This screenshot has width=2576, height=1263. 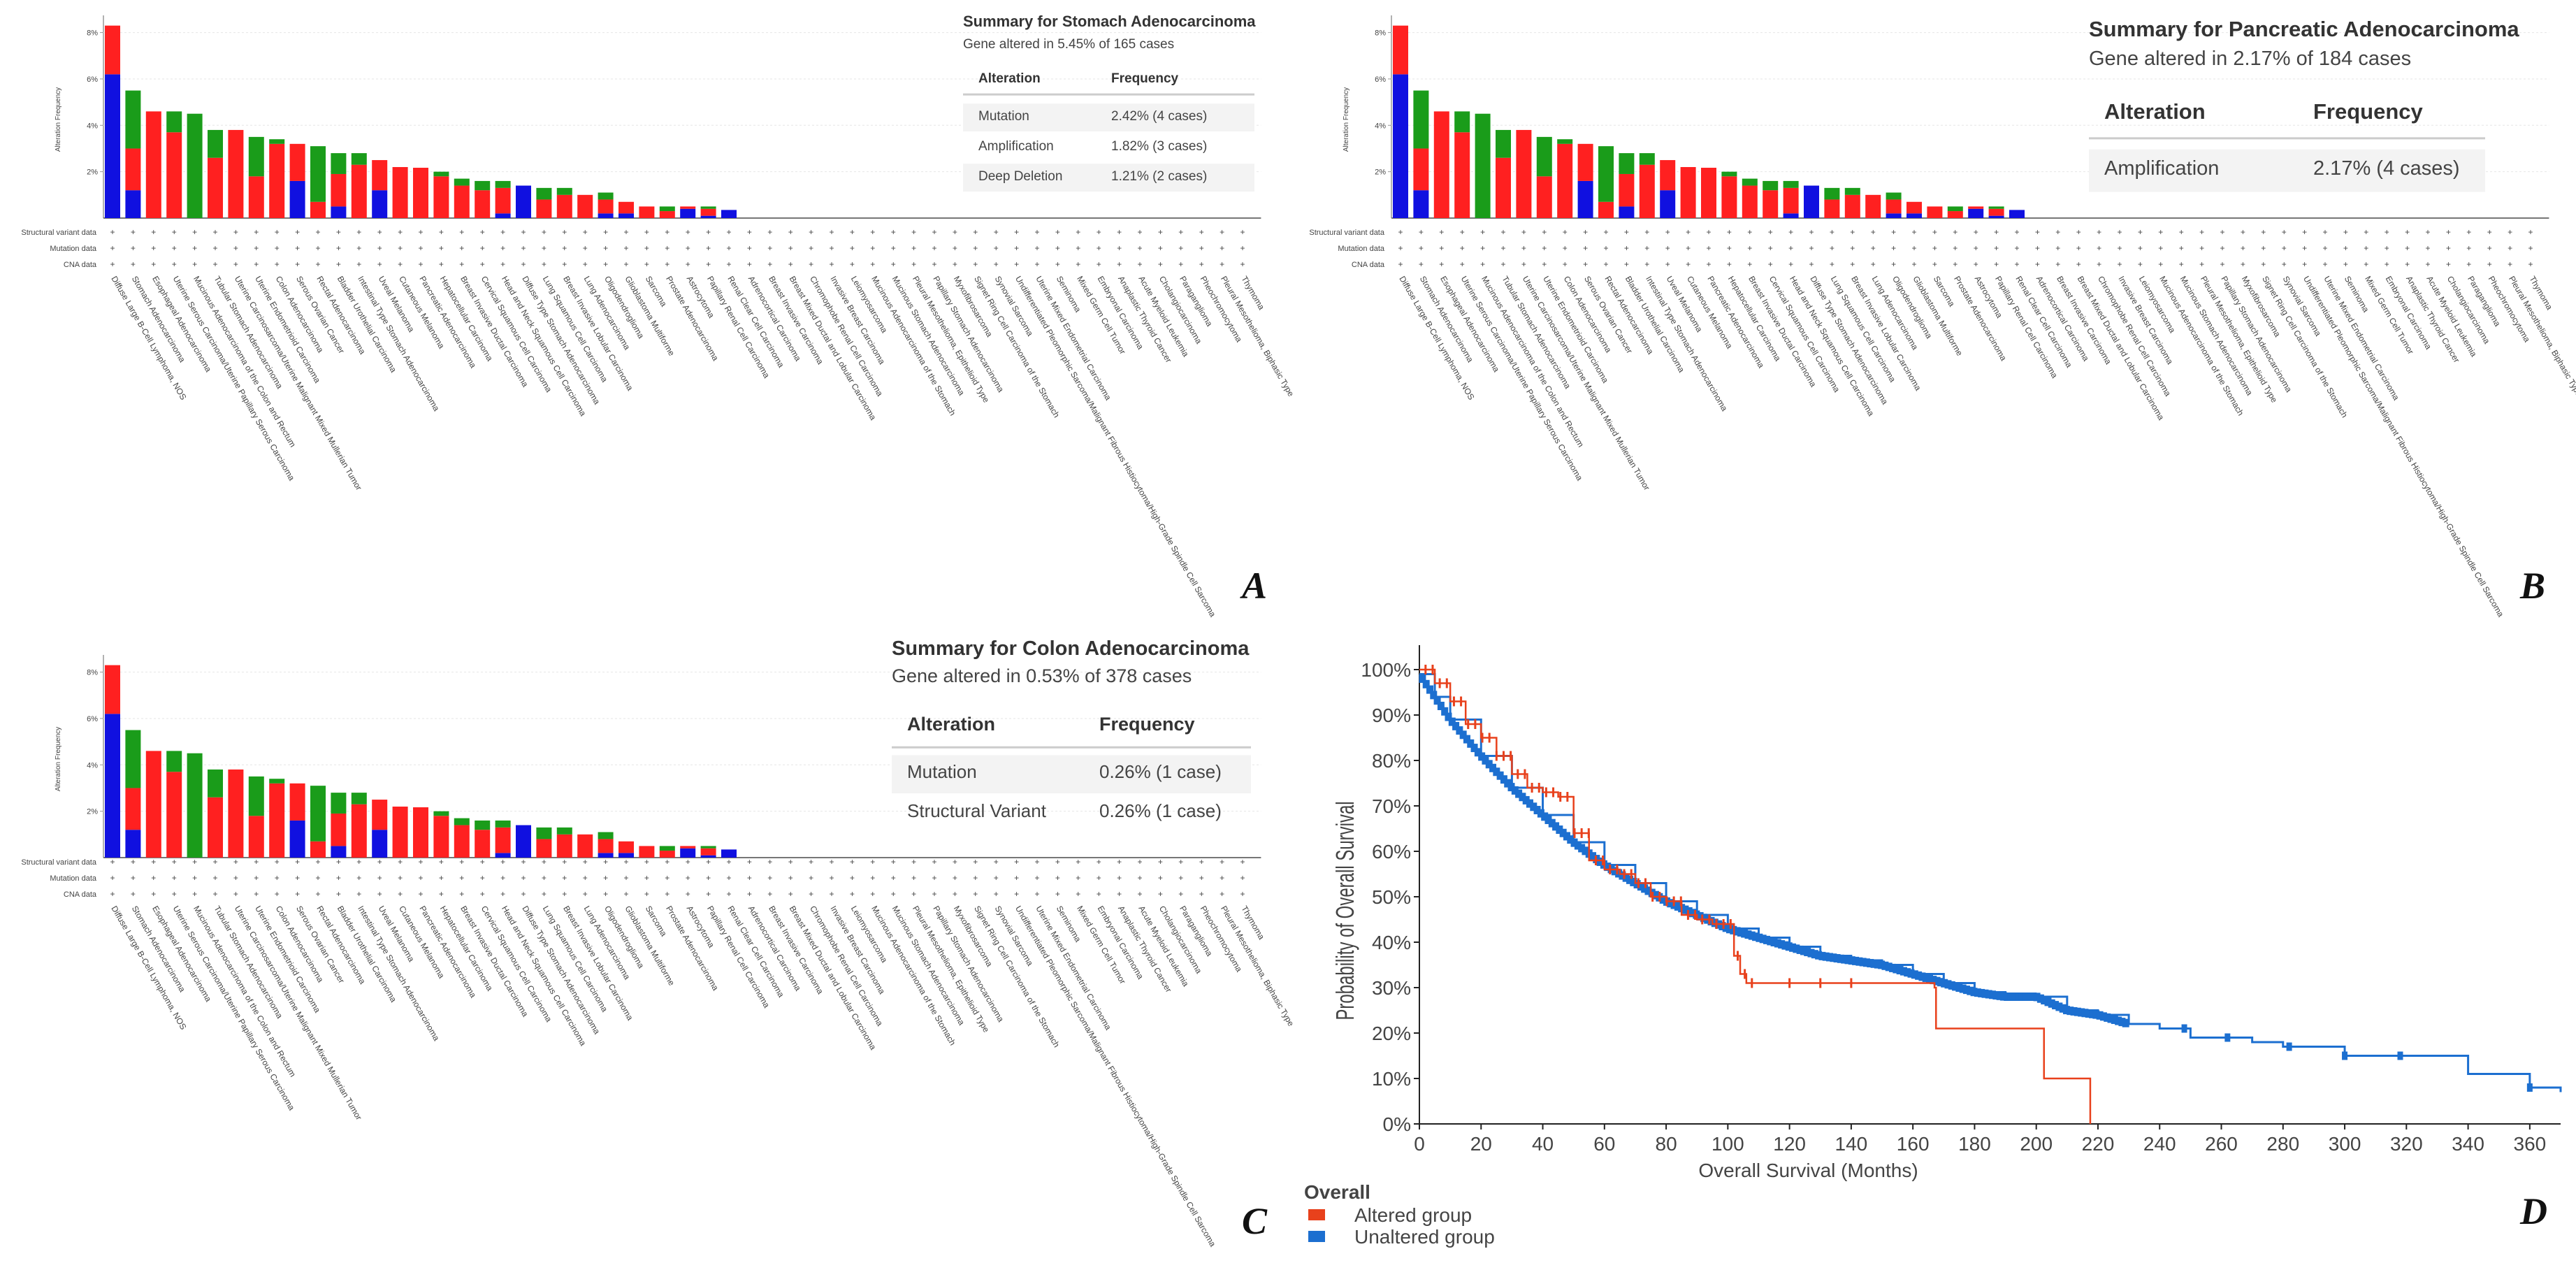 I want to click on summary-alteration: Mutation, so click(x=942, y=771).